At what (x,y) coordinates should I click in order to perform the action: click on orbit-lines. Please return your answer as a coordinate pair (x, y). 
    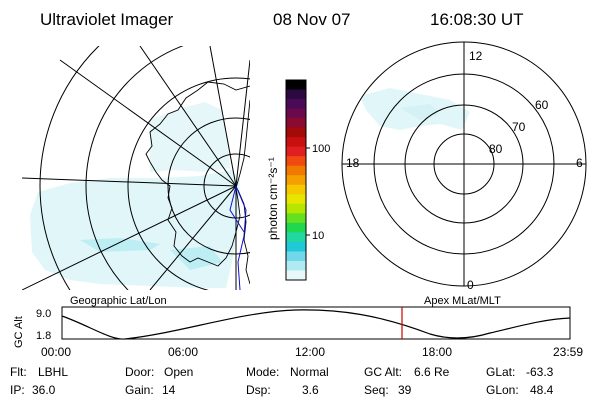
    Looking at the image, I should click on (238, 237).